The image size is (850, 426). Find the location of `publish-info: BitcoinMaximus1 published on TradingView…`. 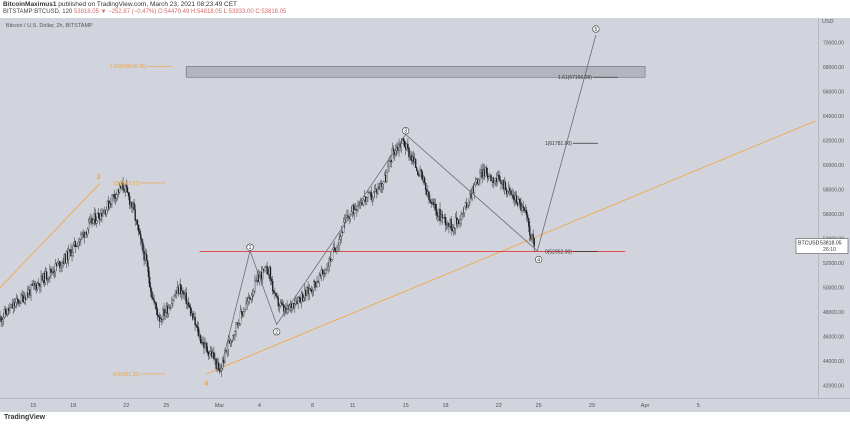

publish-info: BitcoinMaximus1 published on TradingView… is located at coordinates (120, 4).